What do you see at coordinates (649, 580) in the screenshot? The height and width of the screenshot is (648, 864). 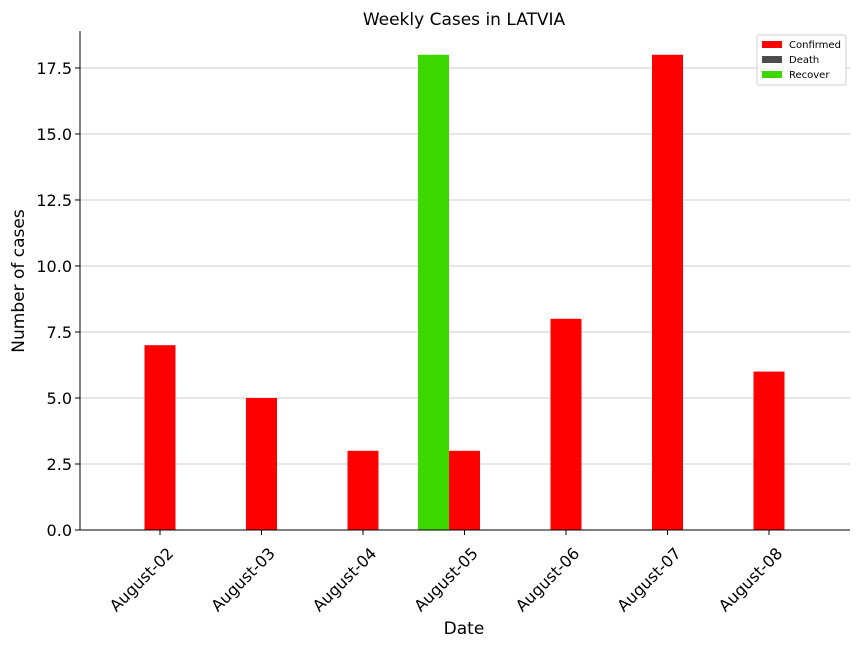 I see `x-tick-label: August-07` at bounding box center [649, 580].